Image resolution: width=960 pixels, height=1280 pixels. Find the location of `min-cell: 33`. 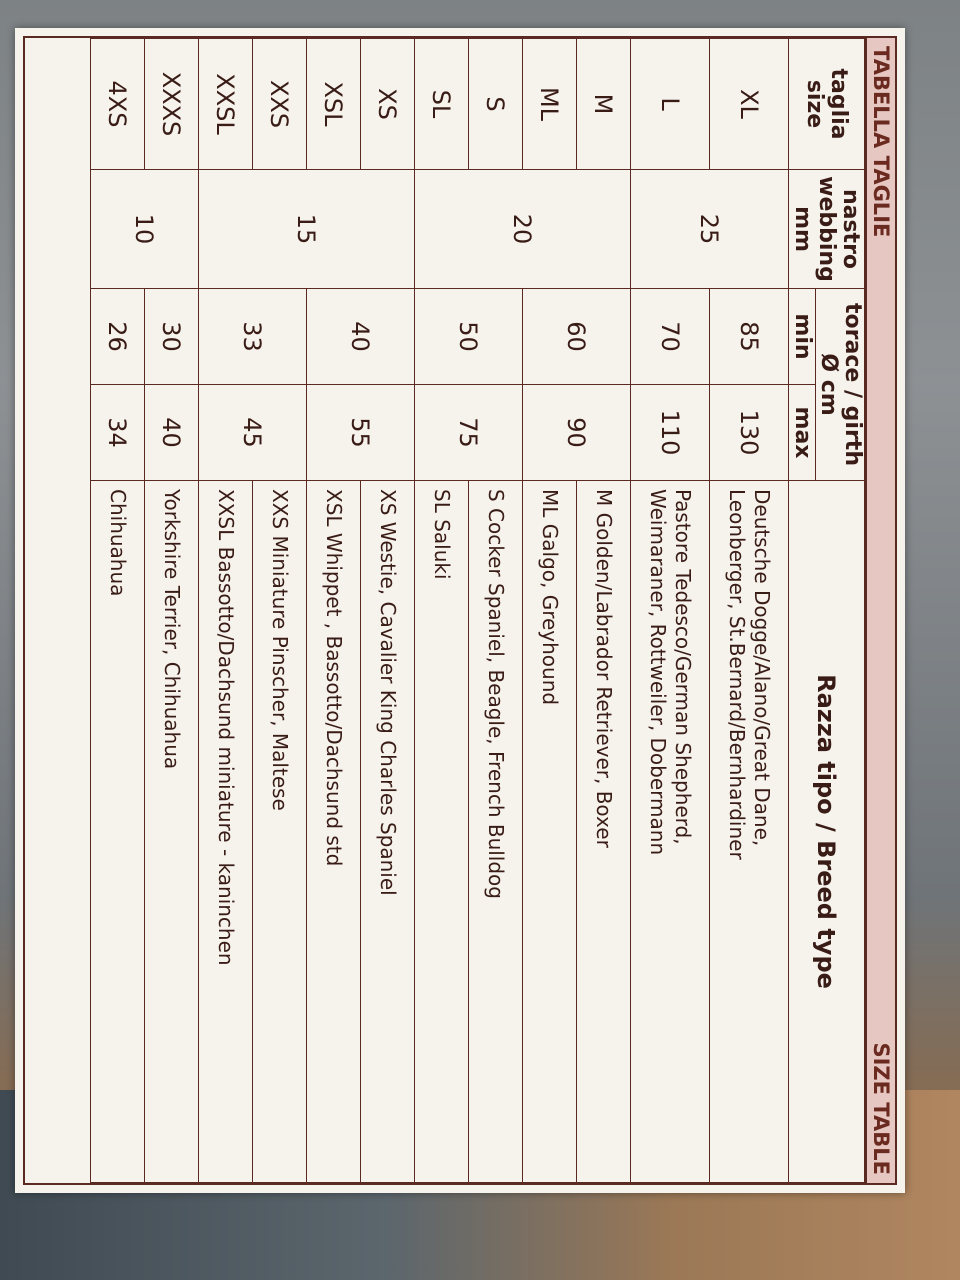

min-cell: 33 is located at coordinates (252, 336).